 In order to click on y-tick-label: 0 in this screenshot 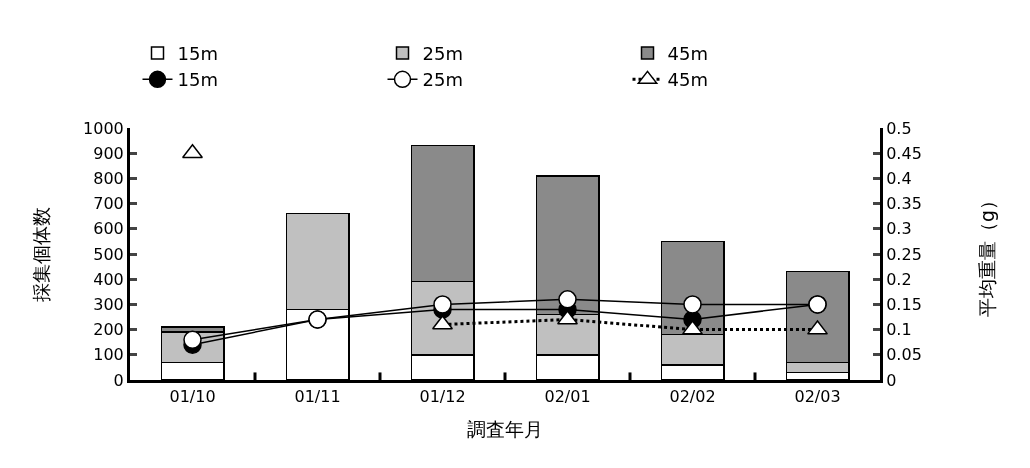, I will do `click(118, 380)`.